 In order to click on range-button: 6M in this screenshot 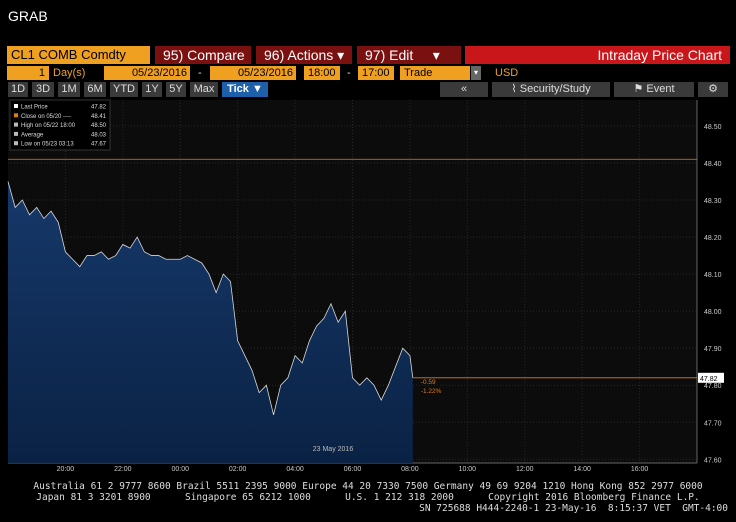, I will do `click(95, 89)`.